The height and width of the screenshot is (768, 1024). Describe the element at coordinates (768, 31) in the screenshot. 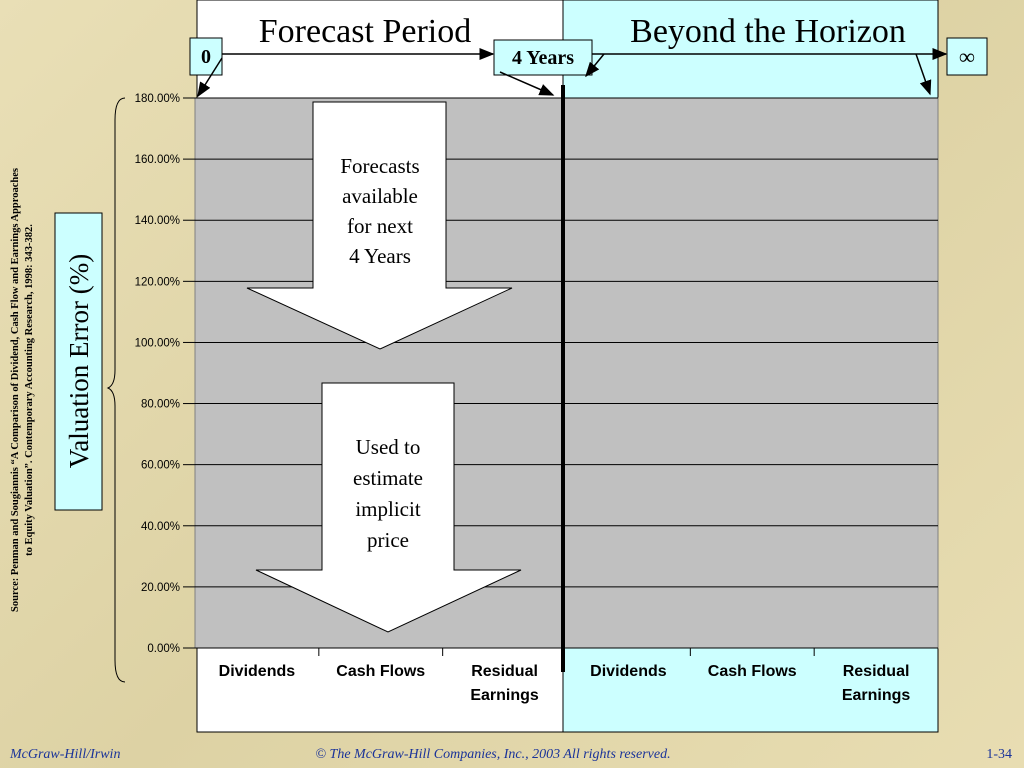

I see `header-right: Beyond the Horizon` at that location.